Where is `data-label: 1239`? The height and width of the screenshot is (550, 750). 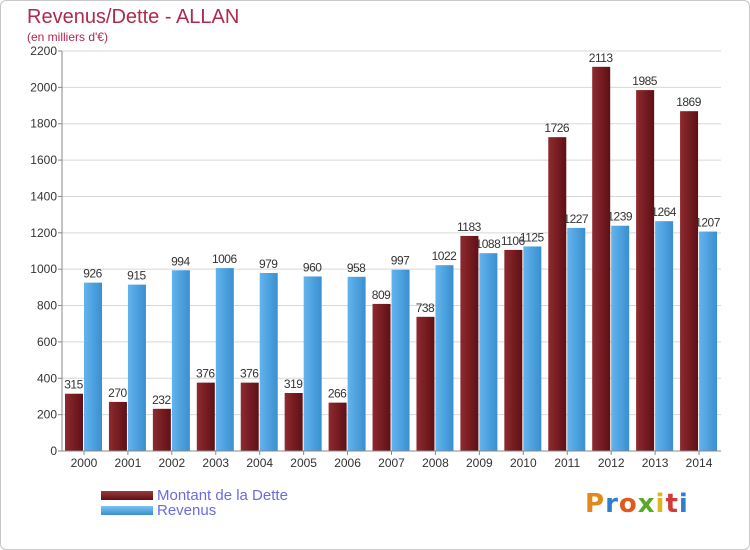 data-label: 1239 is located at coordinates (620, 217).